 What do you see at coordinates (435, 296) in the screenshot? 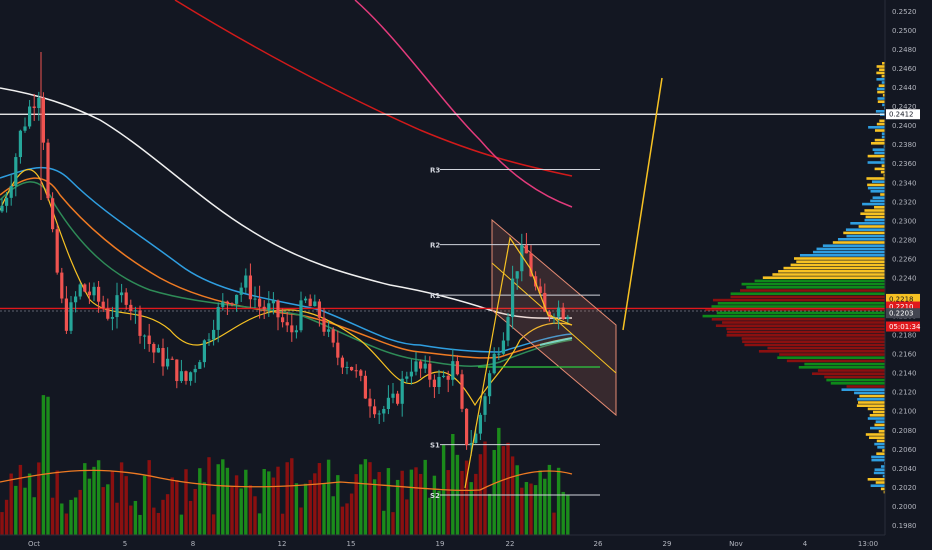
I see `pivot-label-r1: R1` at bounding box center [435, 296].